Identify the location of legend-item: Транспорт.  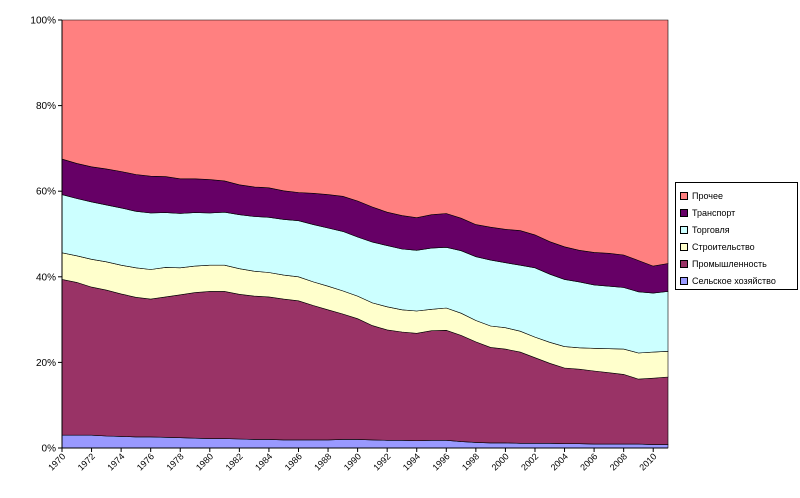
(738, 212).